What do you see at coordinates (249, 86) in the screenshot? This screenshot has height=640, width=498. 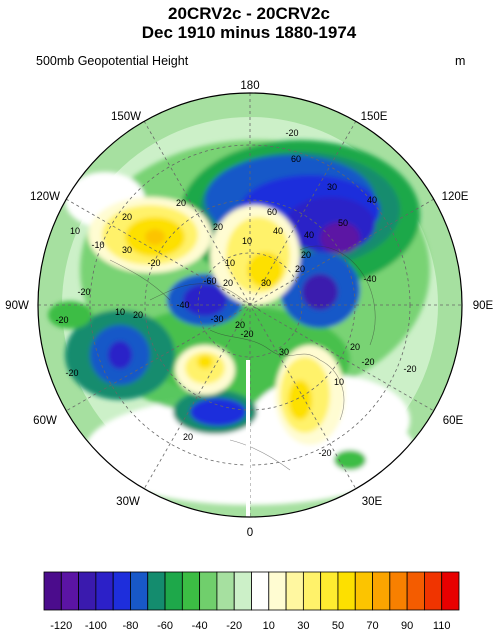 I see `lon-label-180: 180` at bounding box center [249, 86].